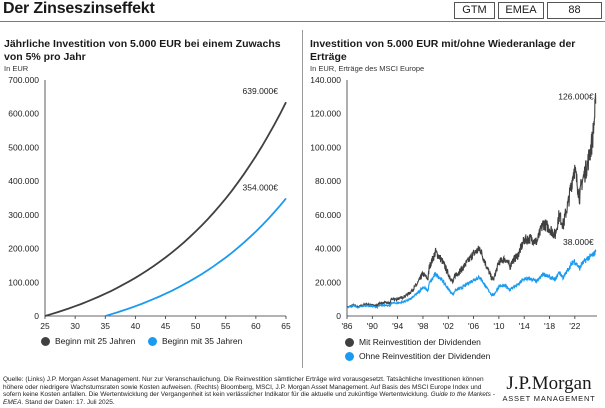 This screenshot has width=605, height=408. Describe the element at coordinates (68, 402) in the screenshot. I see `source-date: . Stand der Daten: 17. Juli 2025.` at that location.